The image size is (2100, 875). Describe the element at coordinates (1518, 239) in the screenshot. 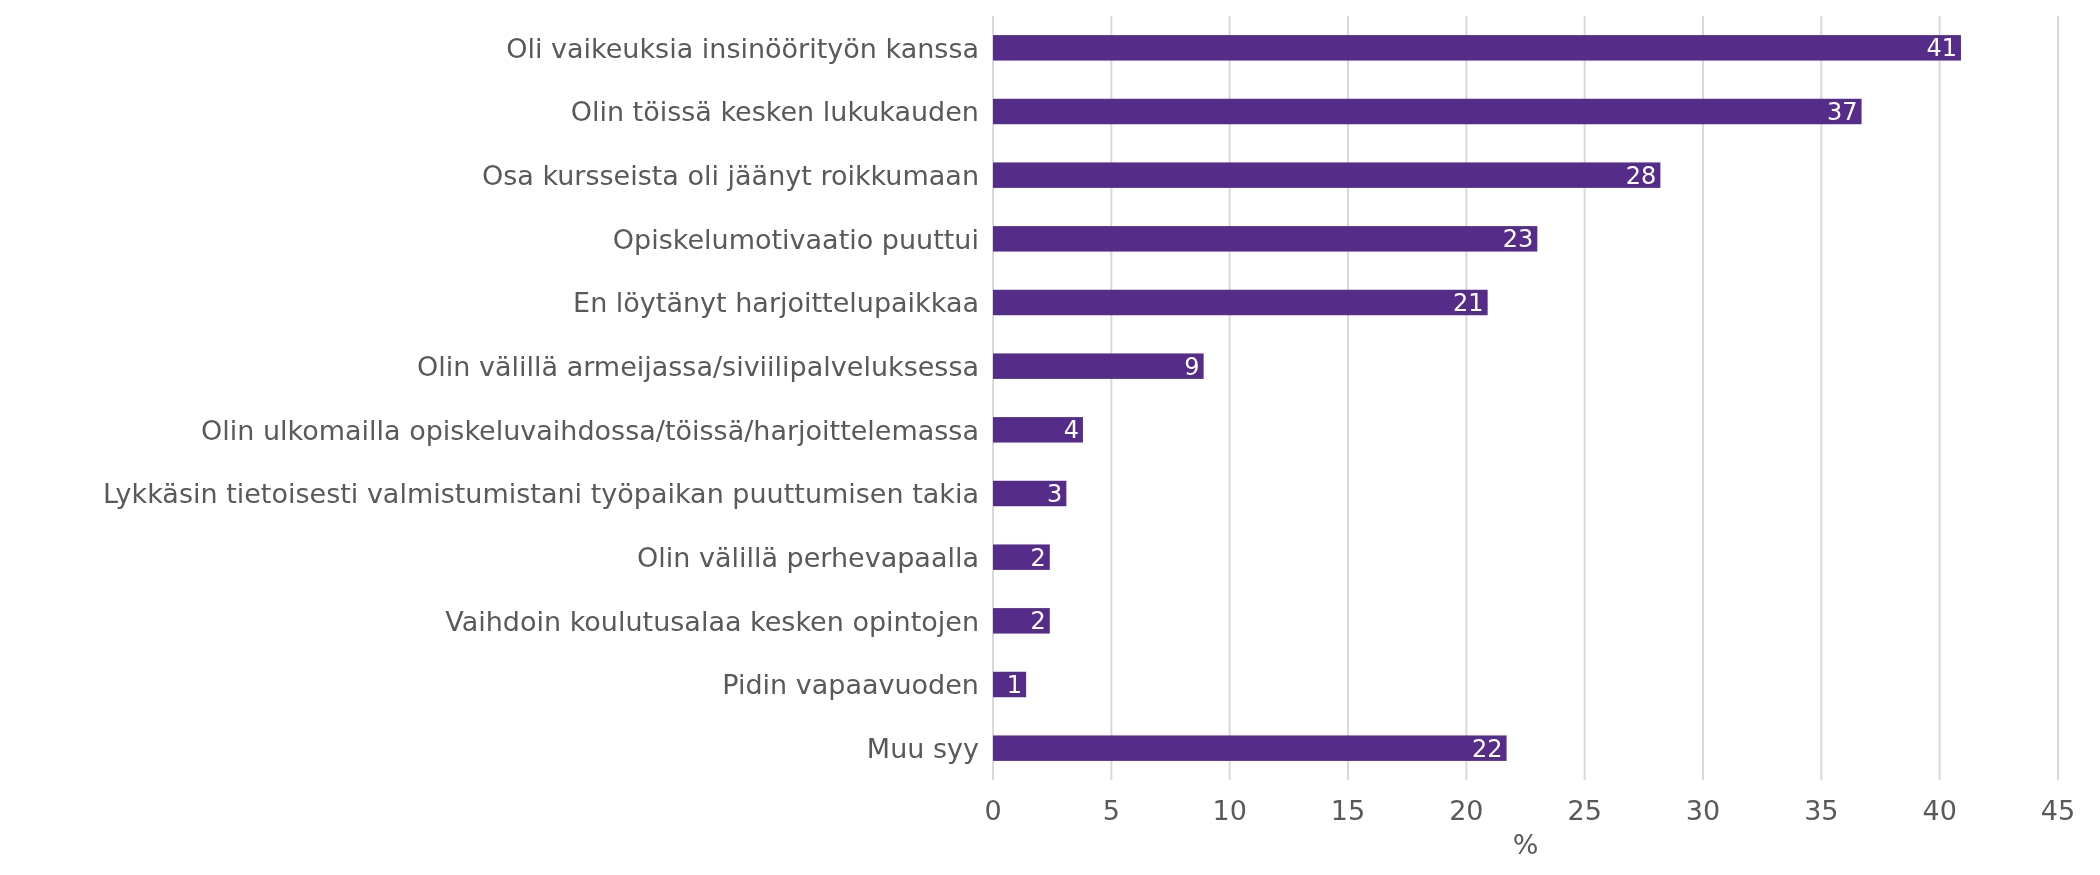

I see `data-label: 23` at that location.